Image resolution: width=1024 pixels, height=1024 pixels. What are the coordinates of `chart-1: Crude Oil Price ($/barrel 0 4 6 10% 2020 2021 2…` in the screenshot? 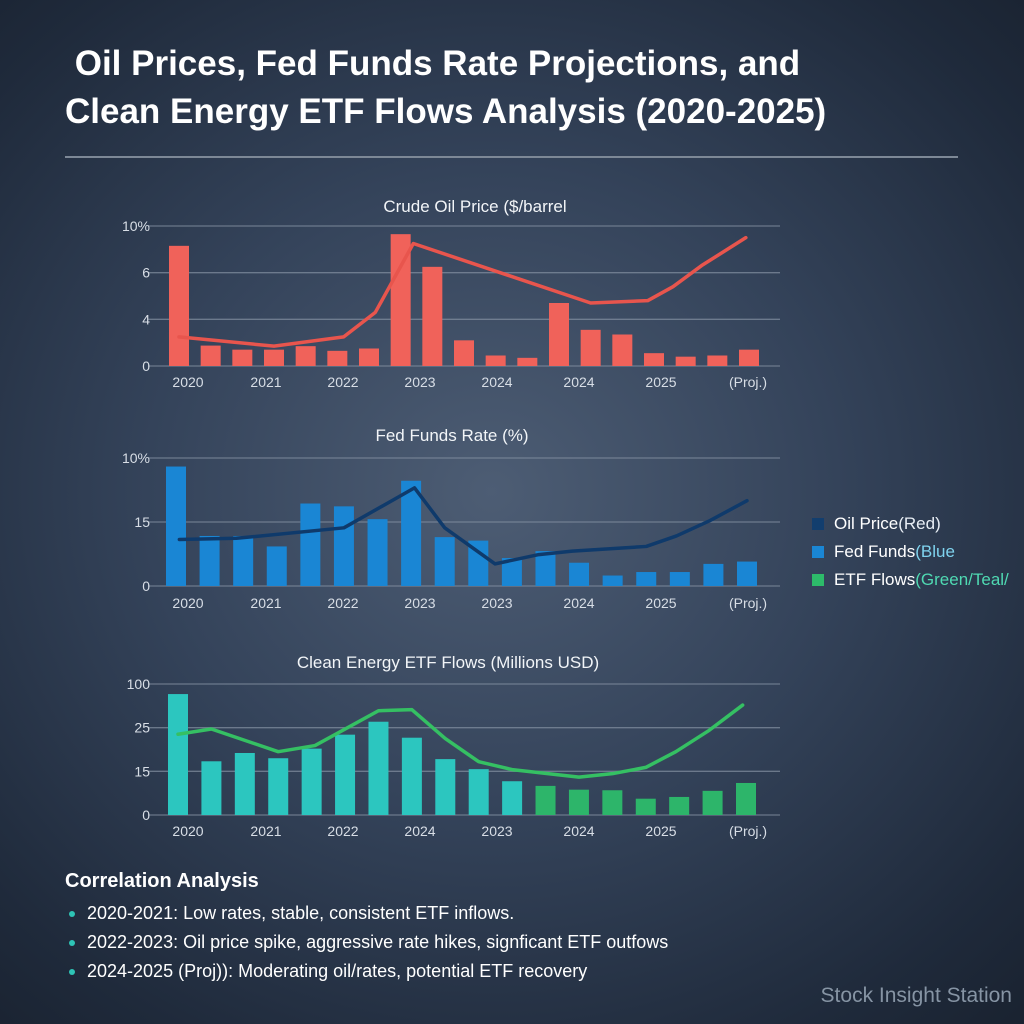 It's located at (451, 293).